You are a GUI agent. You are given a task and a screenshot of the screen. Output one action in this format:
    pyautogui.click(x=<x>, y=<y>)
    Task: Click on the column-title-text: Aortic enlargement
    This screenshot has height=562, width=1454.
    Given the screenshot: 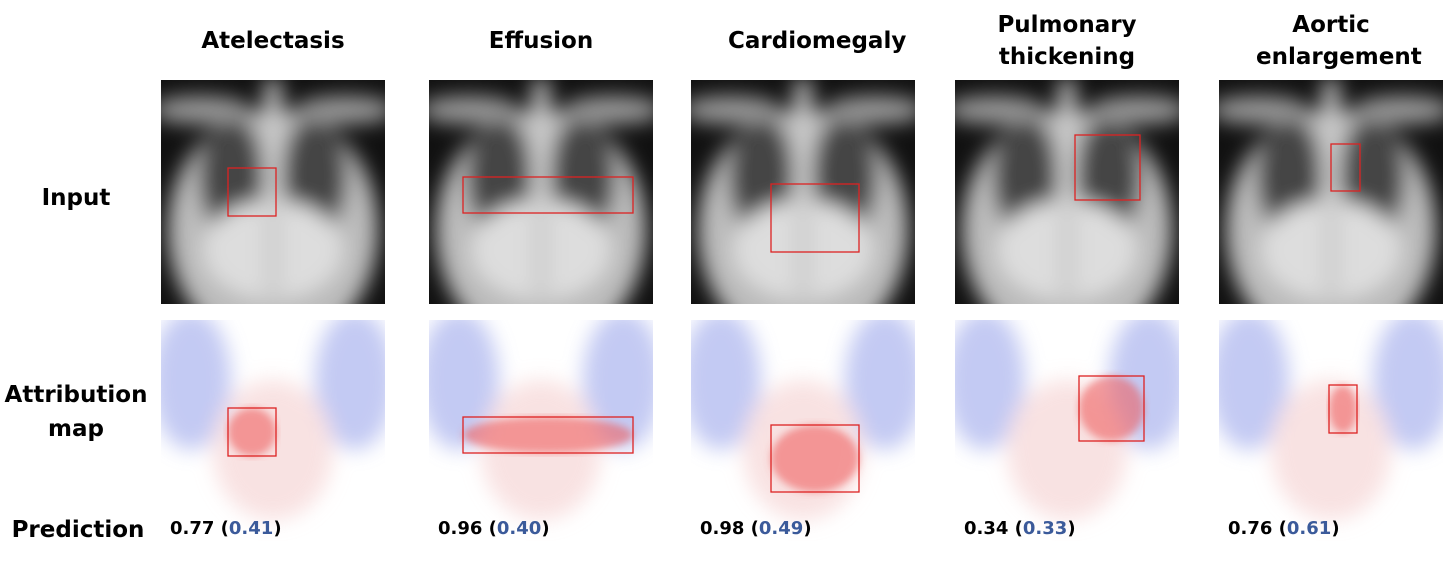 What is the action you would take?
    pyautogui.click(x=1339, y=41)
    